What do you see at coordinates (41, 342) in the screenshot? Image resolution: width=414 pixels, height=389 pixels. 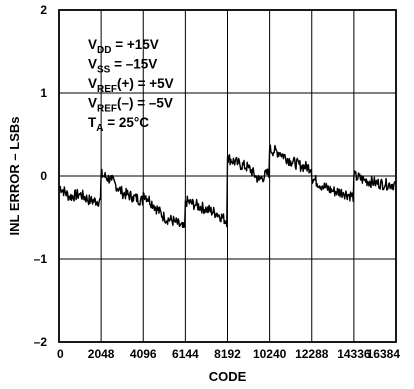 I see `y-tick-label-0: –2` at bounding box center [41, 342].